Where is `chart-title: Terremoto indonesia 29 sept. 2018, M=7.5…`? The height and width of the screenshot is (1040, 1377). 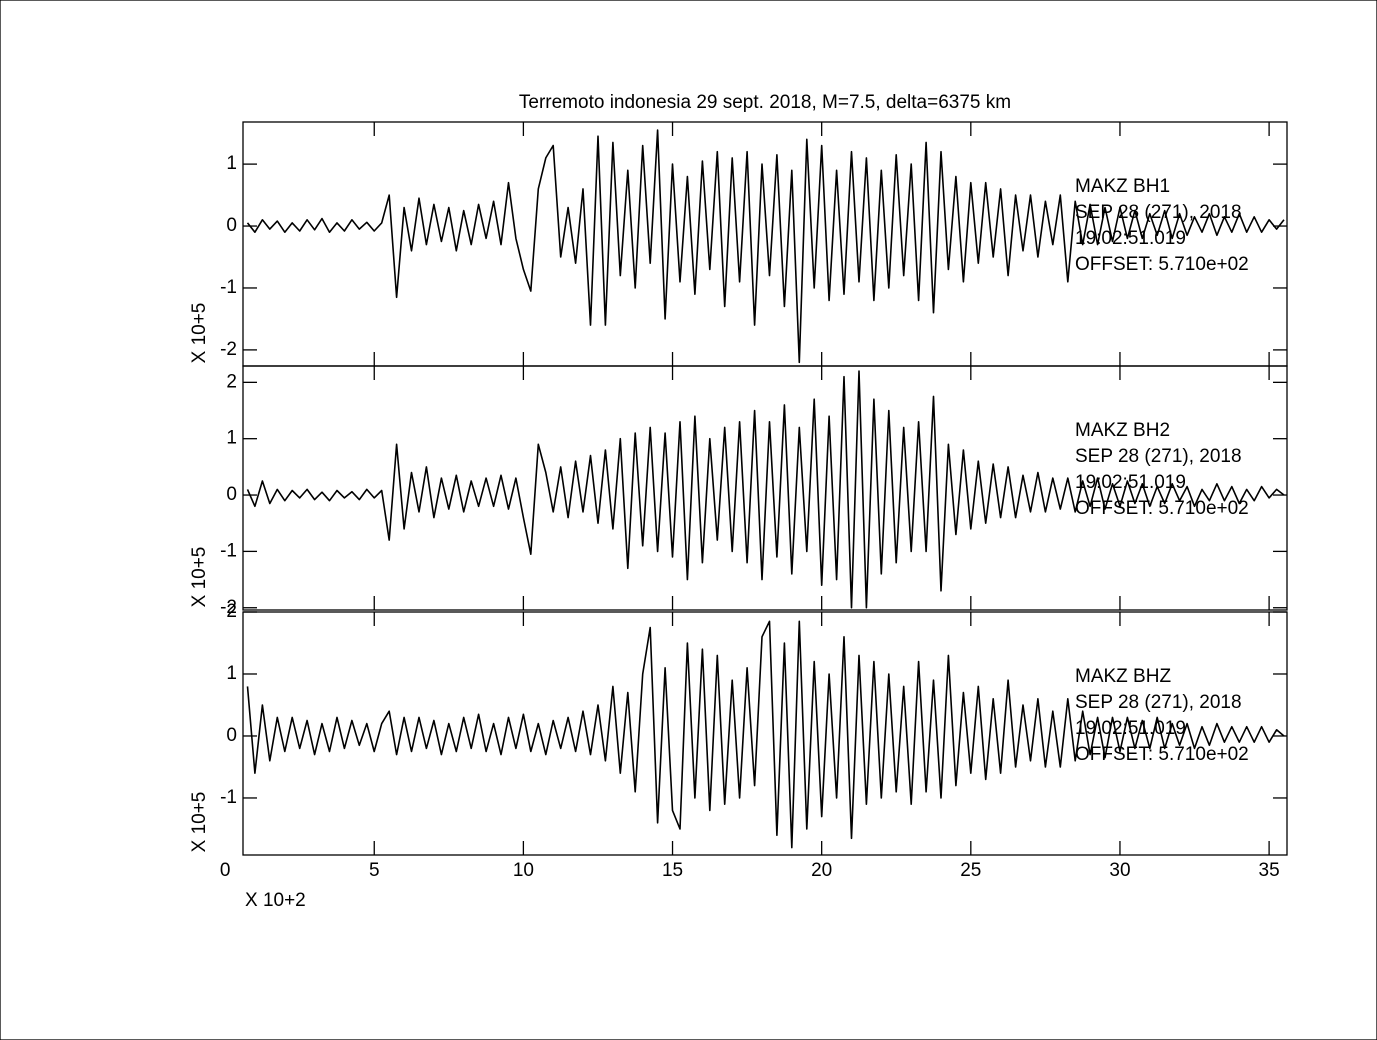
chart-title: Terremoto indonesia 29 sept. 2018, M=7.5… is located at coordinates (765, 102).